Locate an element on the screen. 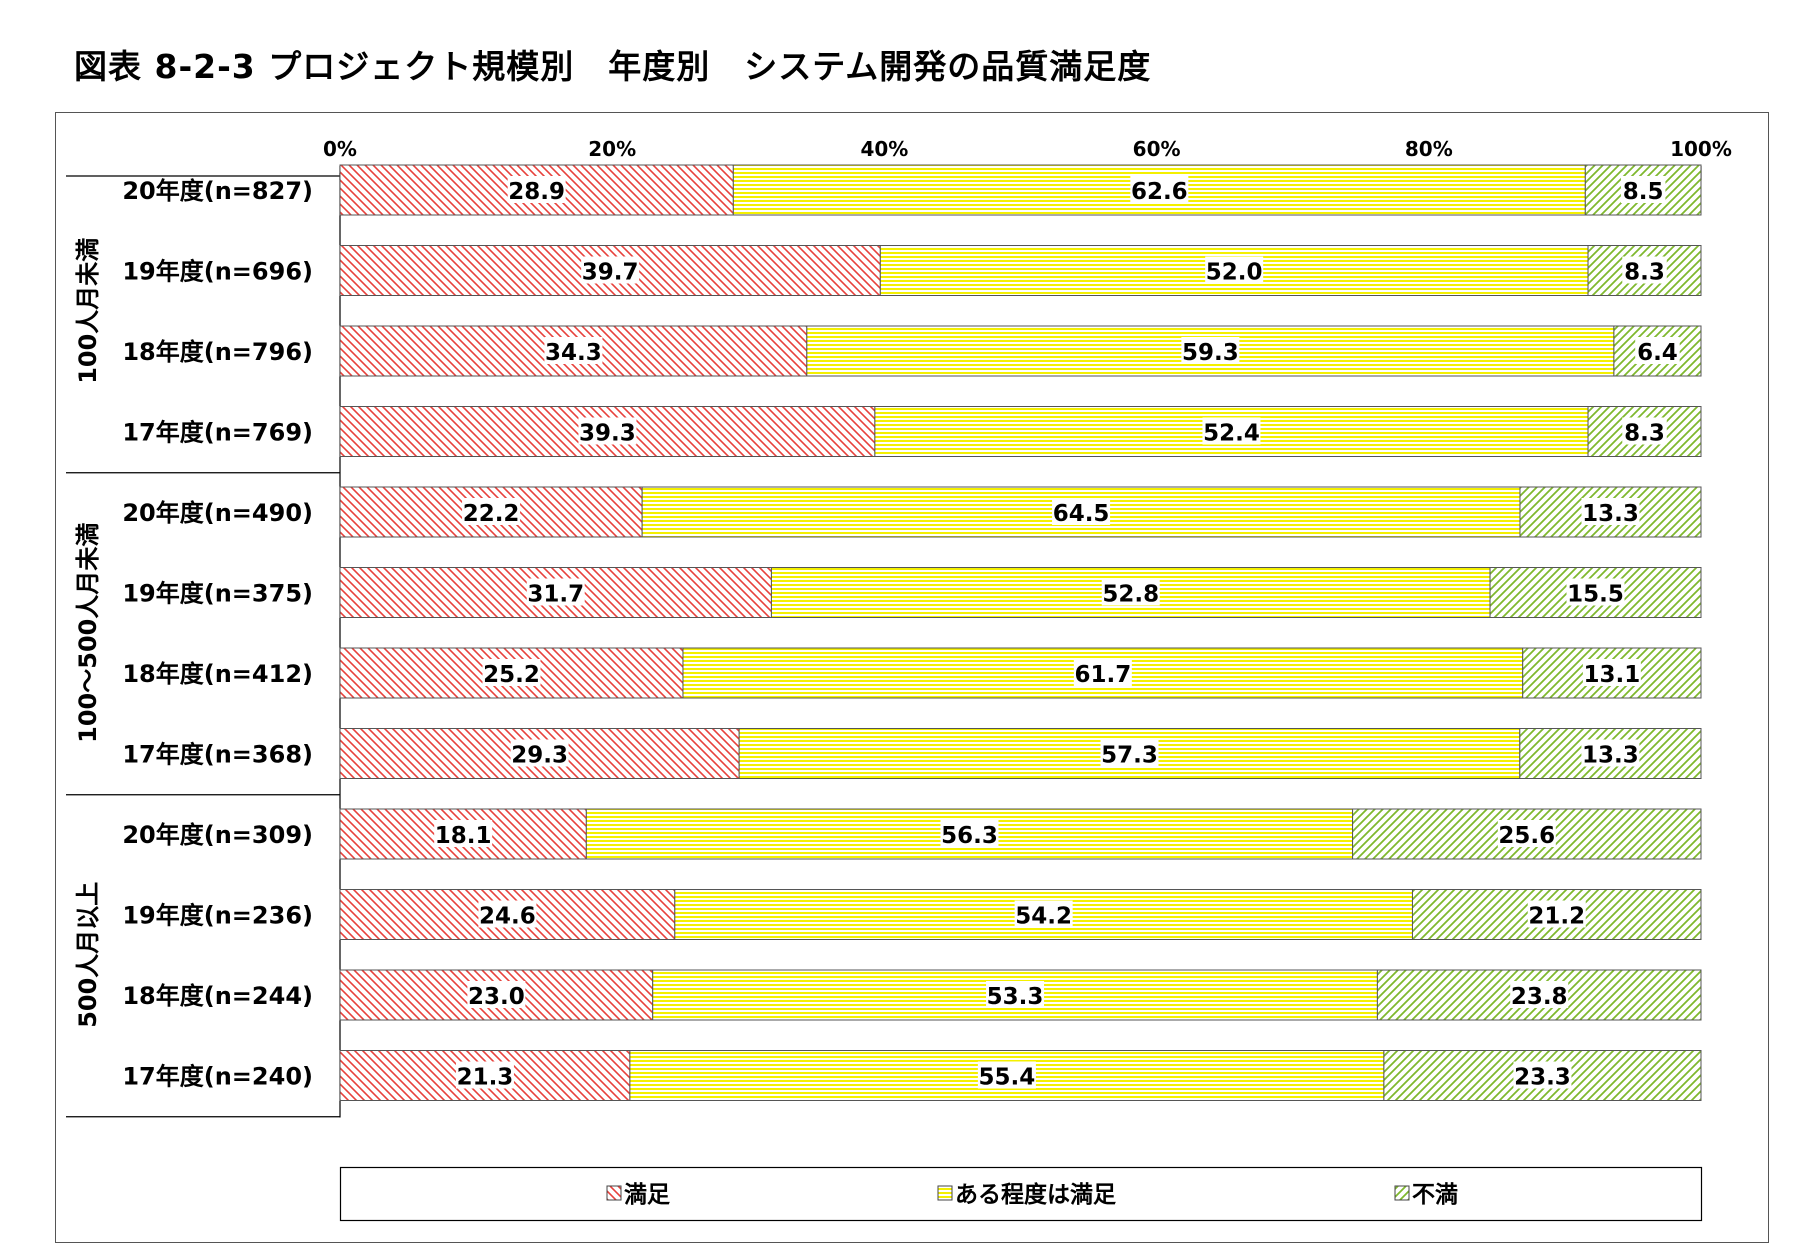  dissatisfied-value-label: 8.5 is located at coordinates (1643, 192).